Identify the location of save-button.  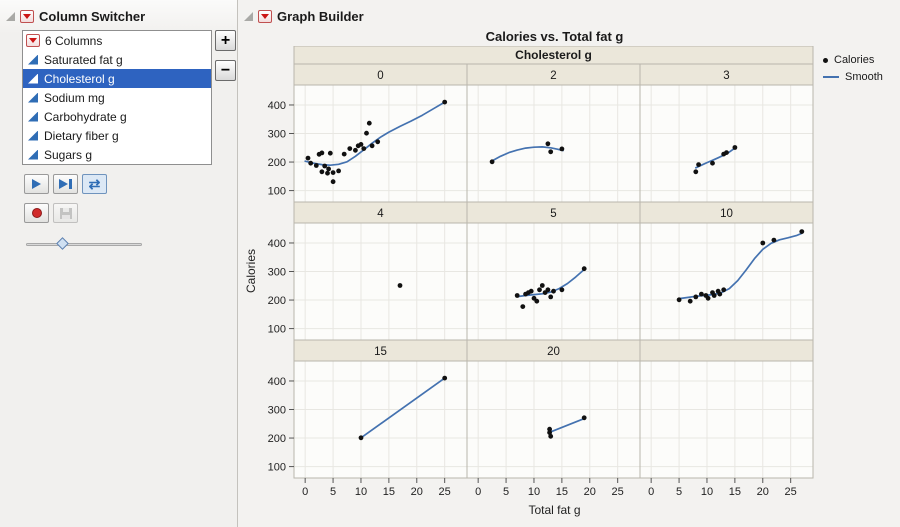
(65, 213).